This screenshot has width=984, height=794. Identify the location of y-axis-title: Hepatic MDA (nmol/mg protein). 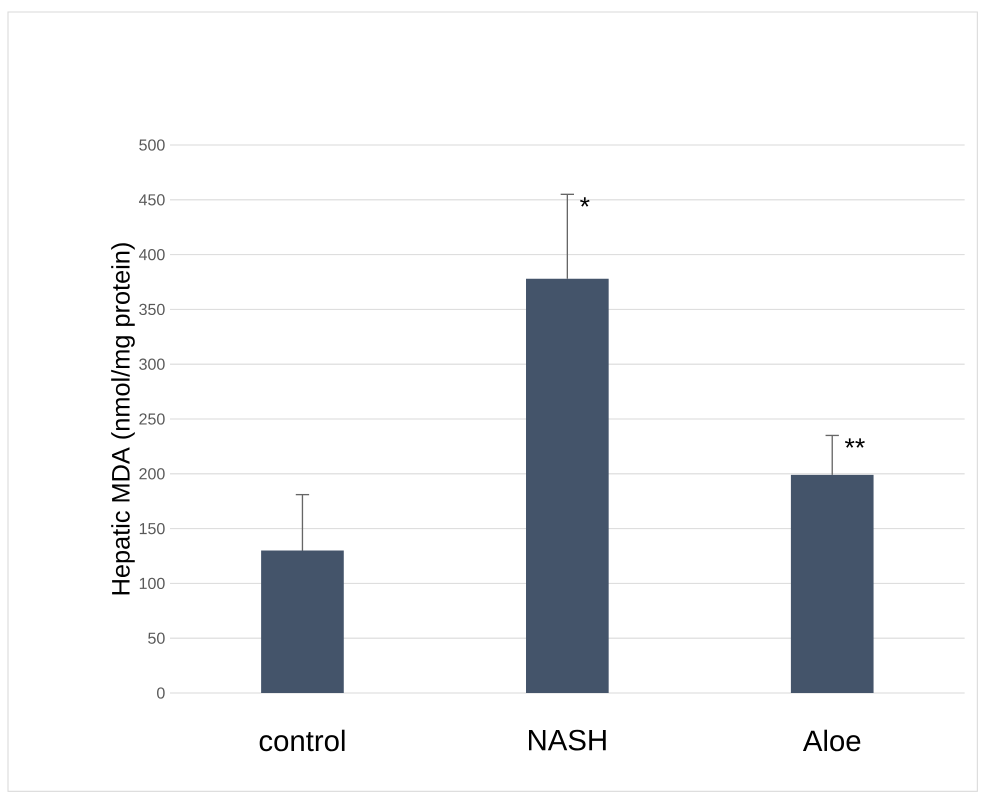
(123, 418).